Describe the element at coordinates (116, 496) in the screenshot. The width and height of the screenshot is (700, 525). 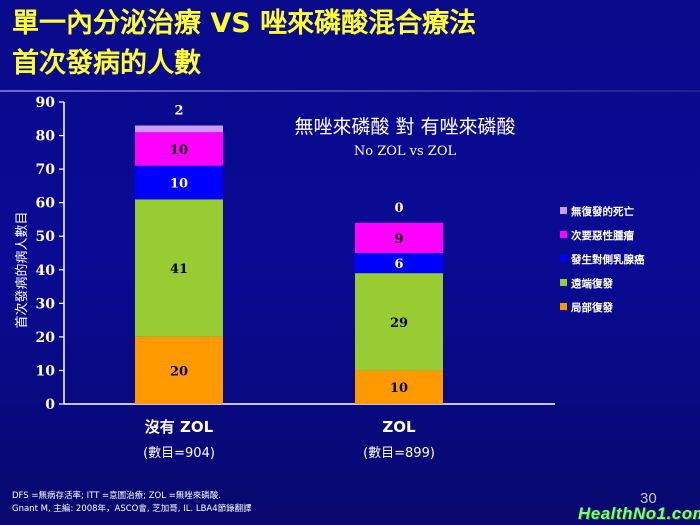
I see `footnote-abbreviations: DFS =無病存活率; ITT =意圖治療; ZOL =無唑來磷酸.` at that location.